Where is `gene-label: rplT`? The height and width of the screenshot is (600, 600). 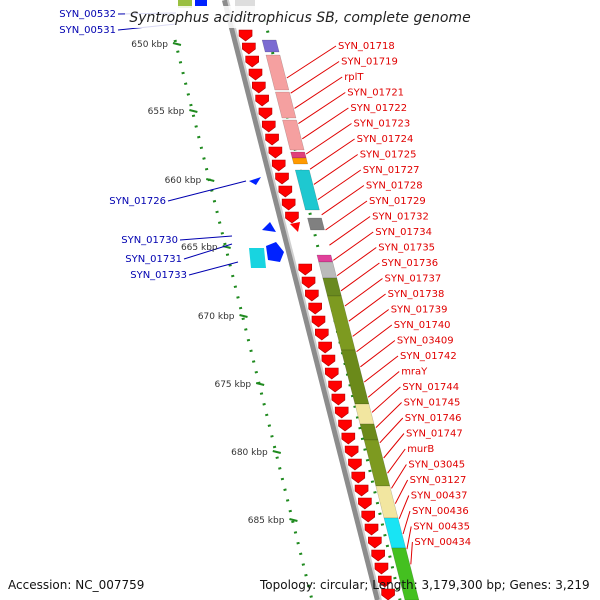
gene-label: rplT is located at coordinates (354, 77).